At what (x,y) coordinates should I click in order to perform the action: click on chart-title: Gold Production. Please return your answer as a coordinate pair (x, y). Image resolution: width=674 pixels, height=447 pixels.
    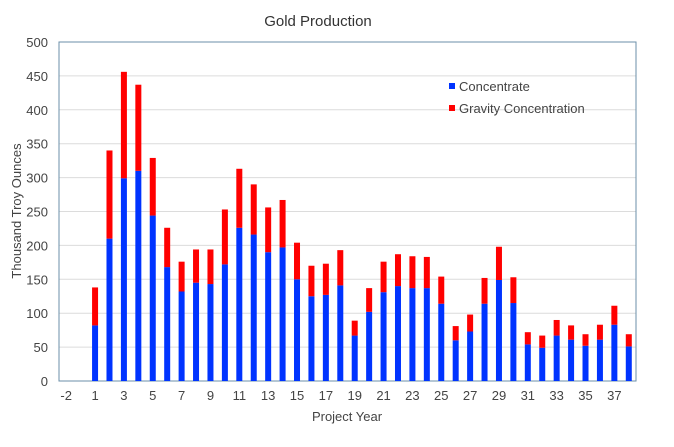
    Looking at the image, I should click on (318, 21).